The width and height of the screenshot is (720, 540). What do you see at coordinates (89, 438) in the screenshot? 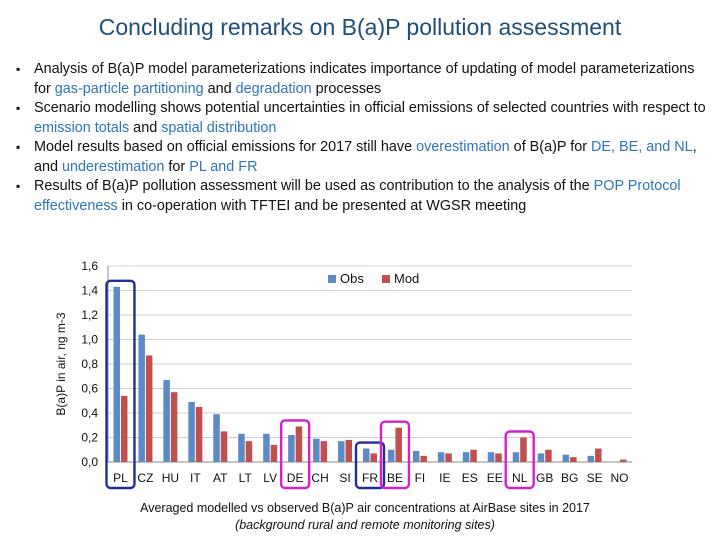
I see `y-tick-label: 0,2` at bounding box center [89, 438].